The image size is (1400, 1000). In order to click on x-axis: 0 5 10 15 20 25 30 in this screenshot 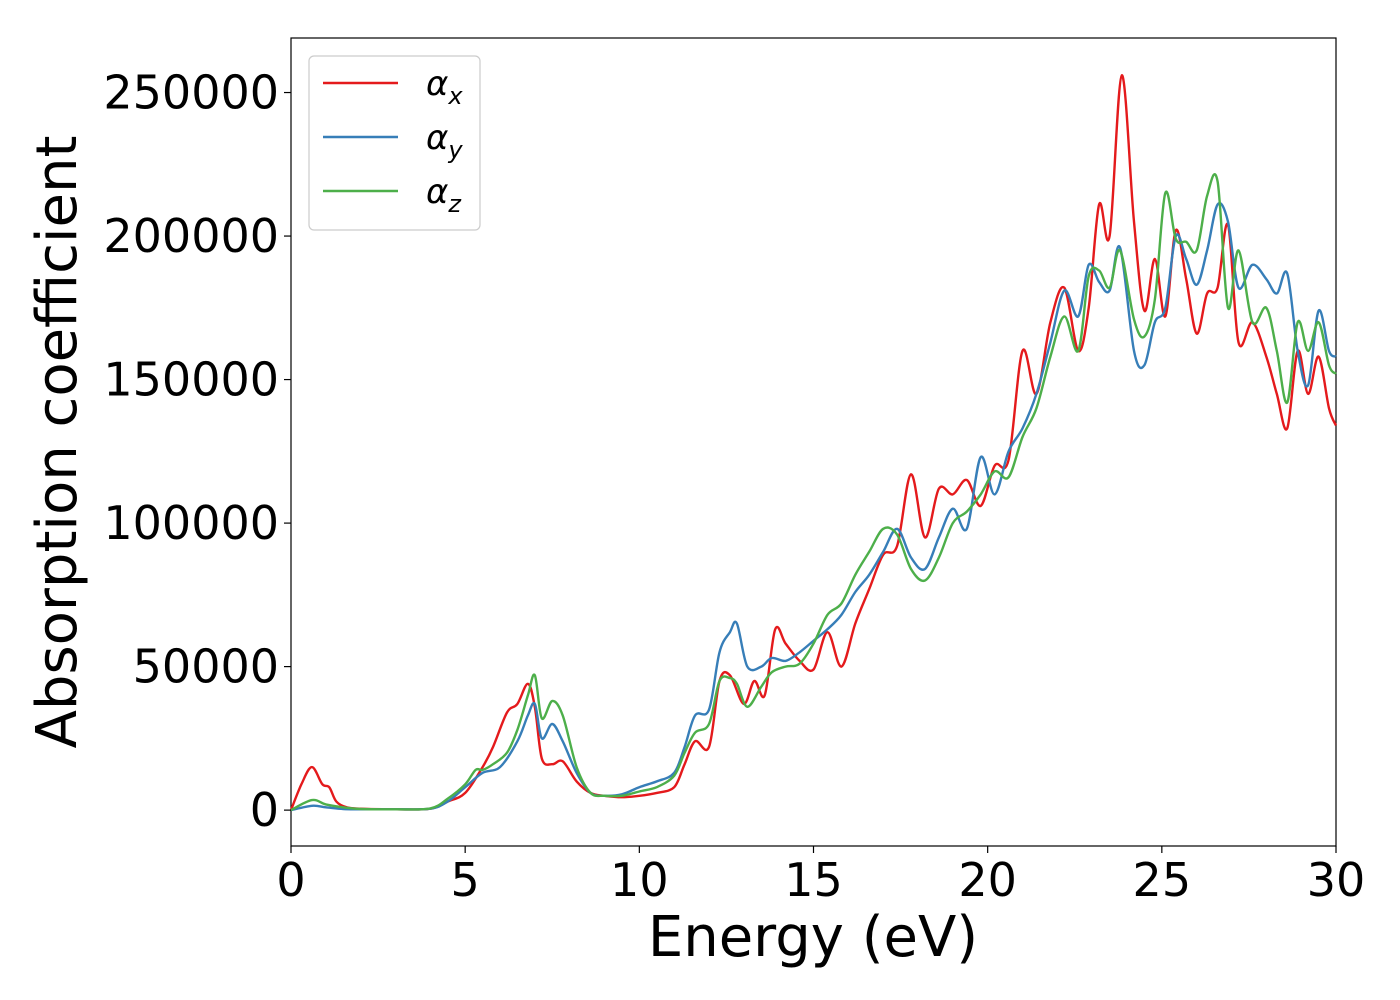, I will do `click(820, 876)`.